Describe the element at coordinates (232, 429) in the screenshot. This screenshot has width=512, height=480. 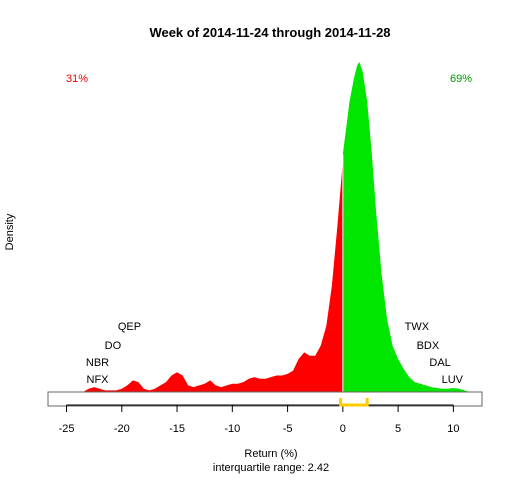
I see `x-tick-label: -10` at that location.